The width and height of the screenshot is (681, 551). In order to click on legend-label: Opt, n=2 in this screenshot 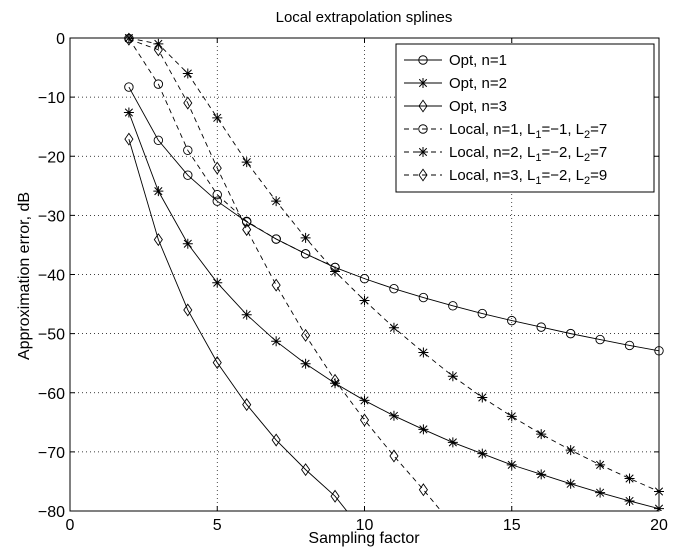, I will do `click(478, 83)`.